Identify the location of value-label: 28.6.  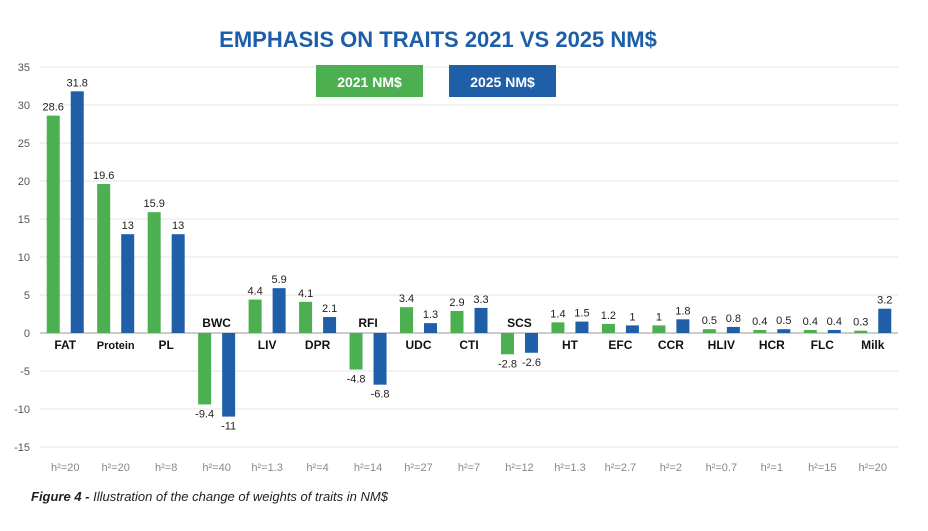
(53, 108).